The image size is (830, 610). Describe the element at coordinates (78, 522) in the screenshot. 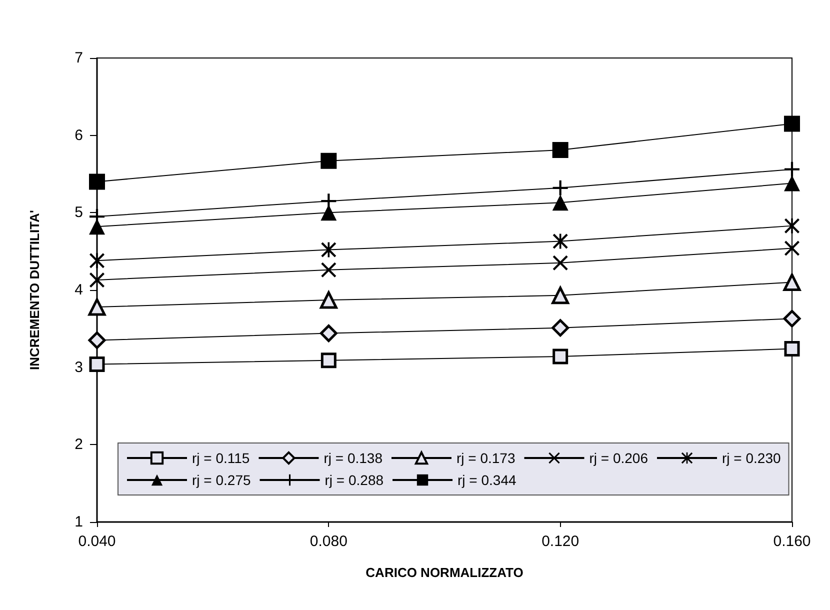

I see `y-tick-label: 1` at that location.